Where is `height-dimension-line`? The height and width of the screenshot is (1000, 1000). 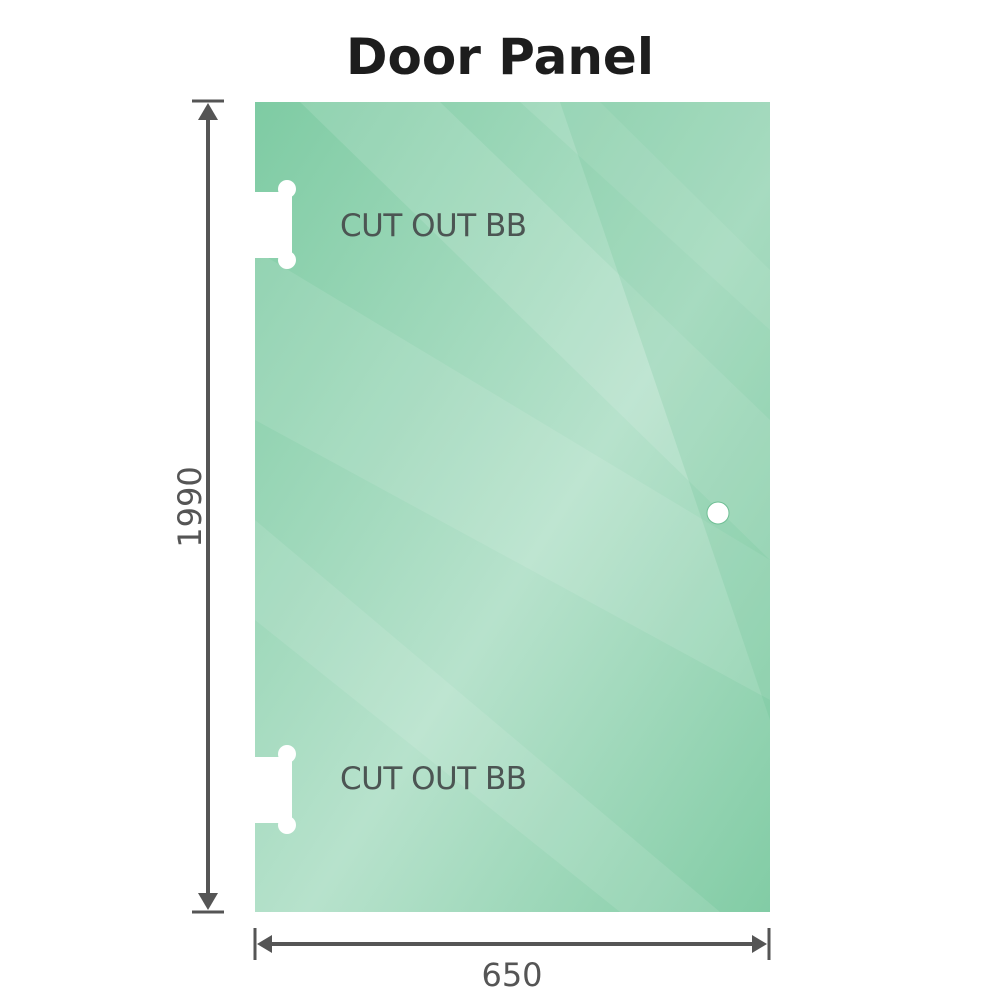 height-dimension-line is located at coordinates (208, 506).